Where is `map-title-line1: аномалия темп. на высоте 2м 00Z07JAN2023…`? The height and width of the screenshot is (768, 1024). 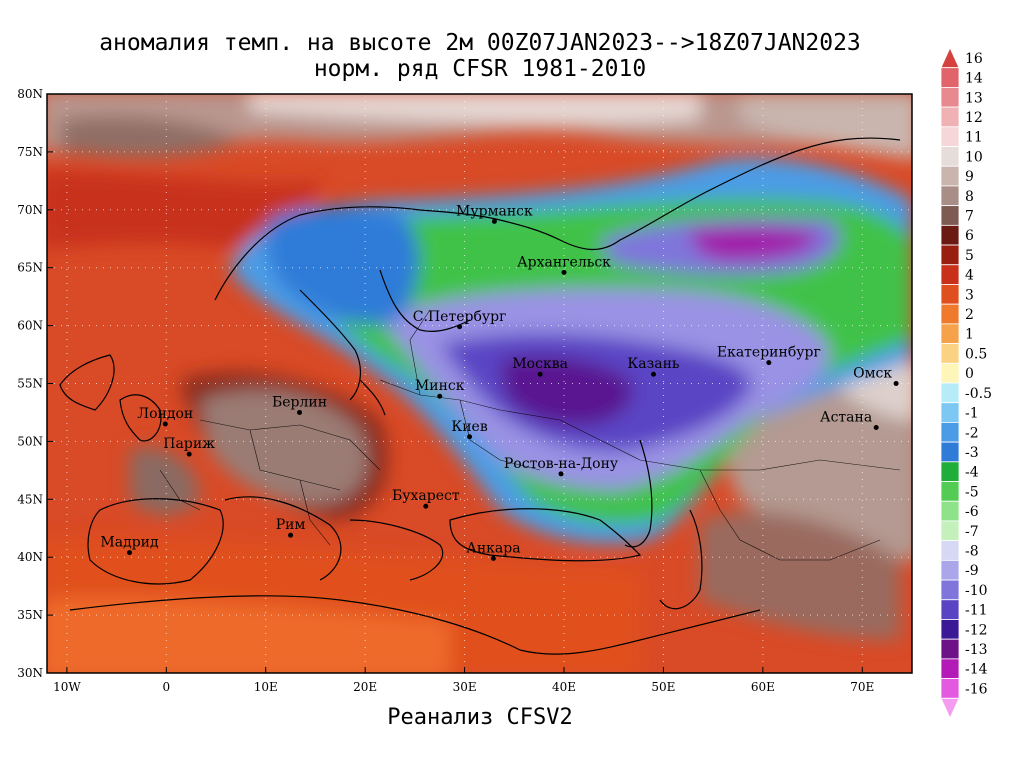 map-title-line1: аномалия темп. на высоте 2м 00Z07JAN2023… is located at coordinates (480, 43).